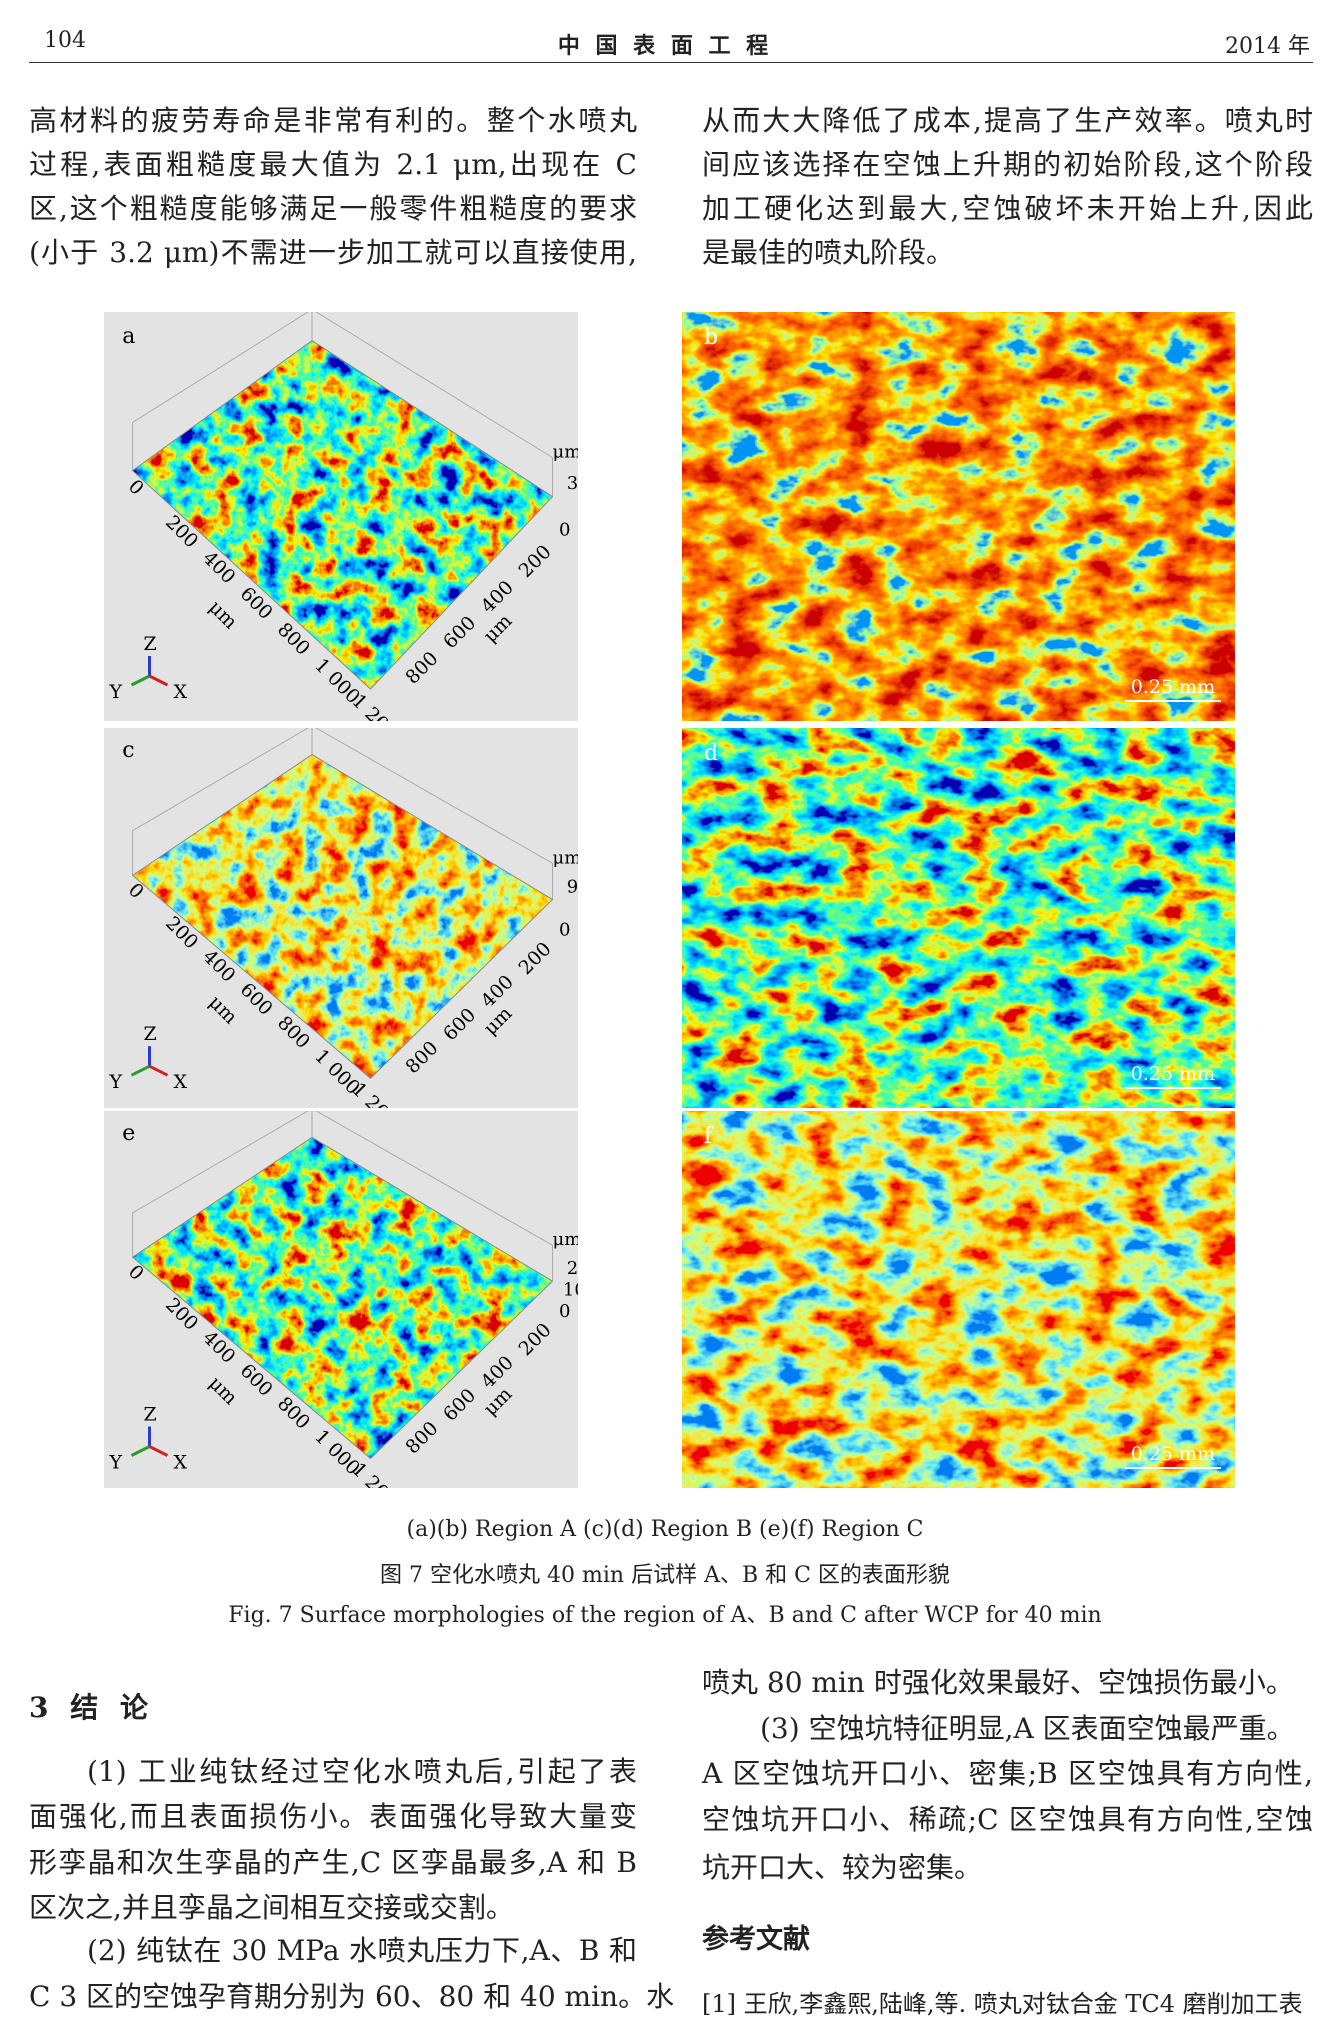 This screenshot has height=2023, width=1330. I want to click on text-line: (3) 空蚀坑特征明显,A 区表面空蚀最严重。, so click(1027, 1728).